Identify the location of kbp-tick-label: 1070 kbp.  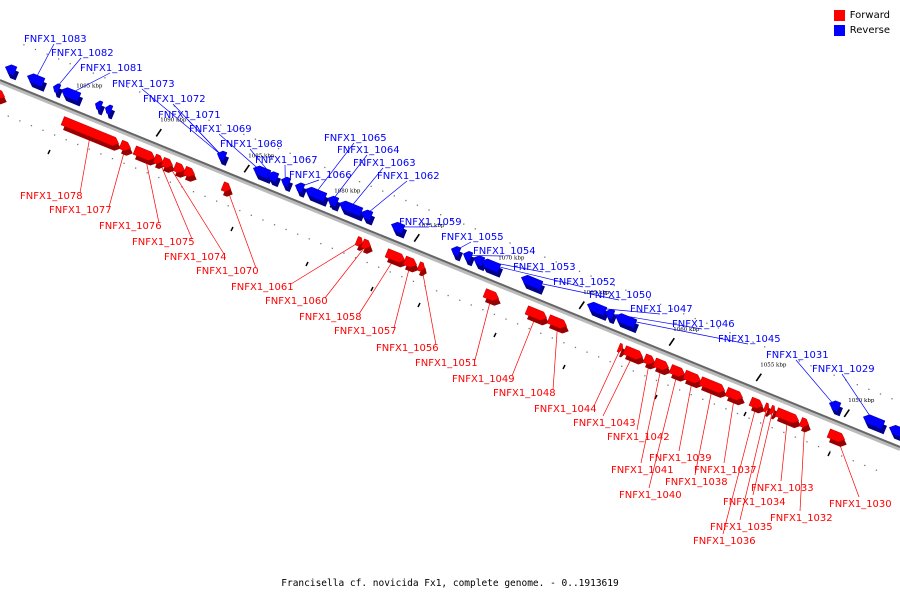
(511, 258).